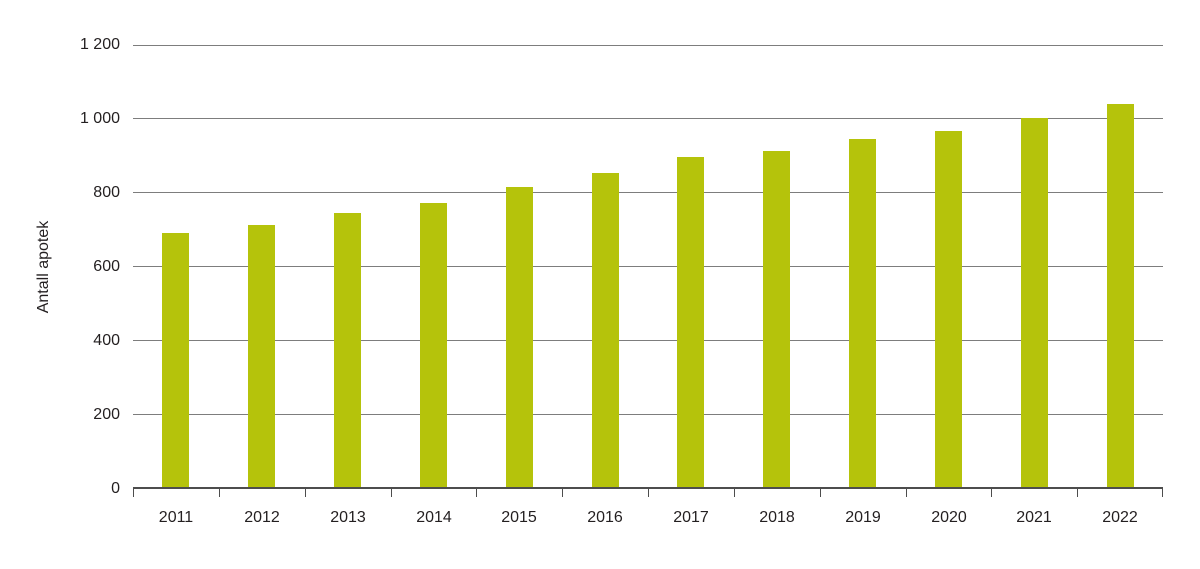 Image resolution: width=1200 pixels, height=569 pixels. Describe the element at coordinates (175, 360) in the screenshot. I see `bar-2011` at that location.